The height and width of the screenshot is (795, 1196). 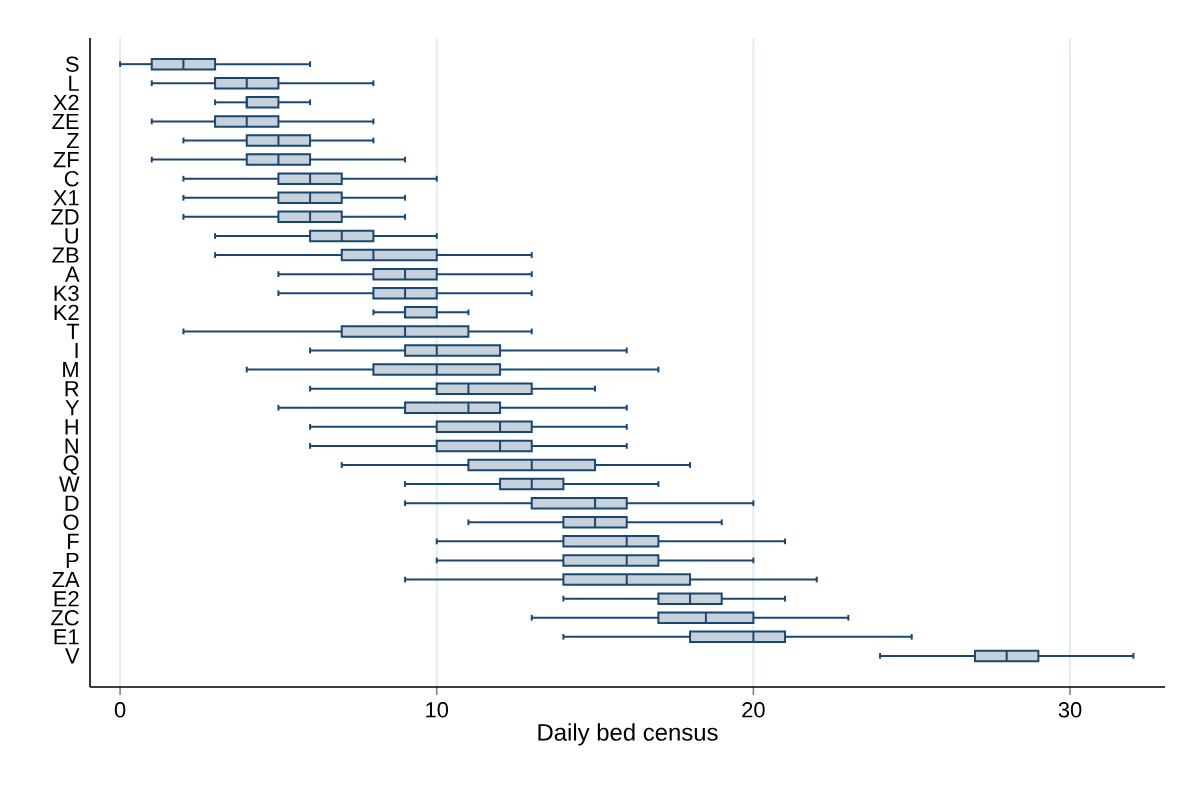 I want to click on y-tick-label: H, so click(x=71, y=427).